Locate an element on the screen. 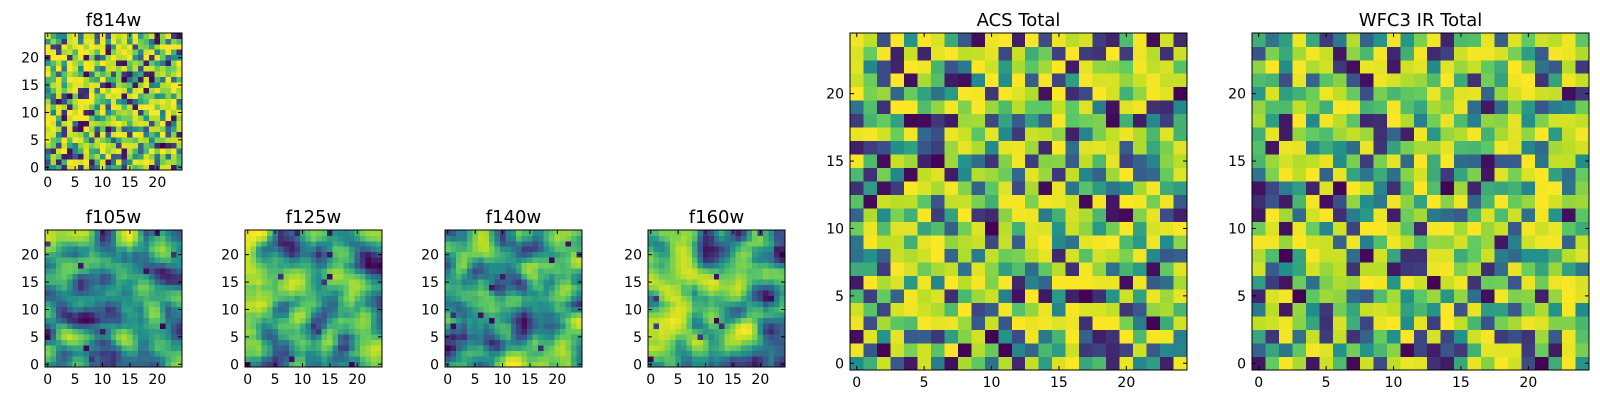  x-tick-label: 5 is located at coordinates (678, 380).